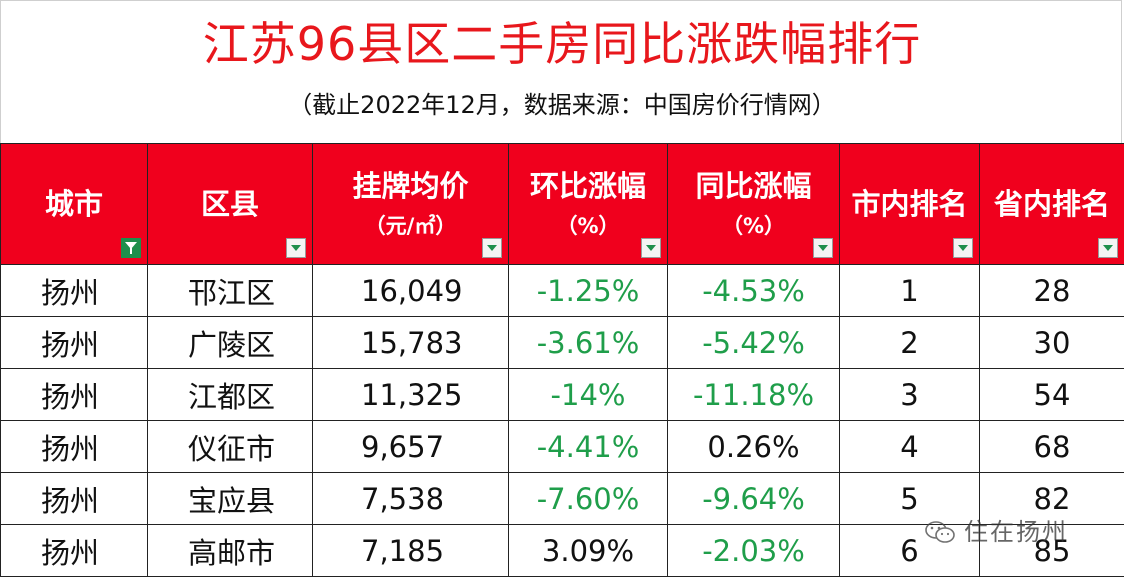 The image size is (1124, 578). I want to click on header-city: 城市, so click(74, 204).